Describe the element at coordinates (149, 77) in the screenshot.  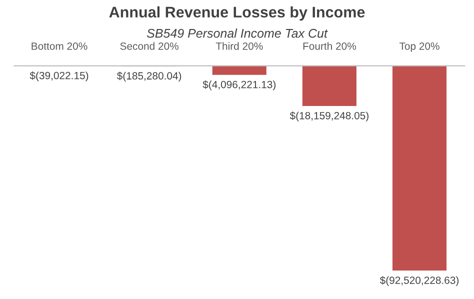
I see `data-label: $(185,280.04)` at that location.